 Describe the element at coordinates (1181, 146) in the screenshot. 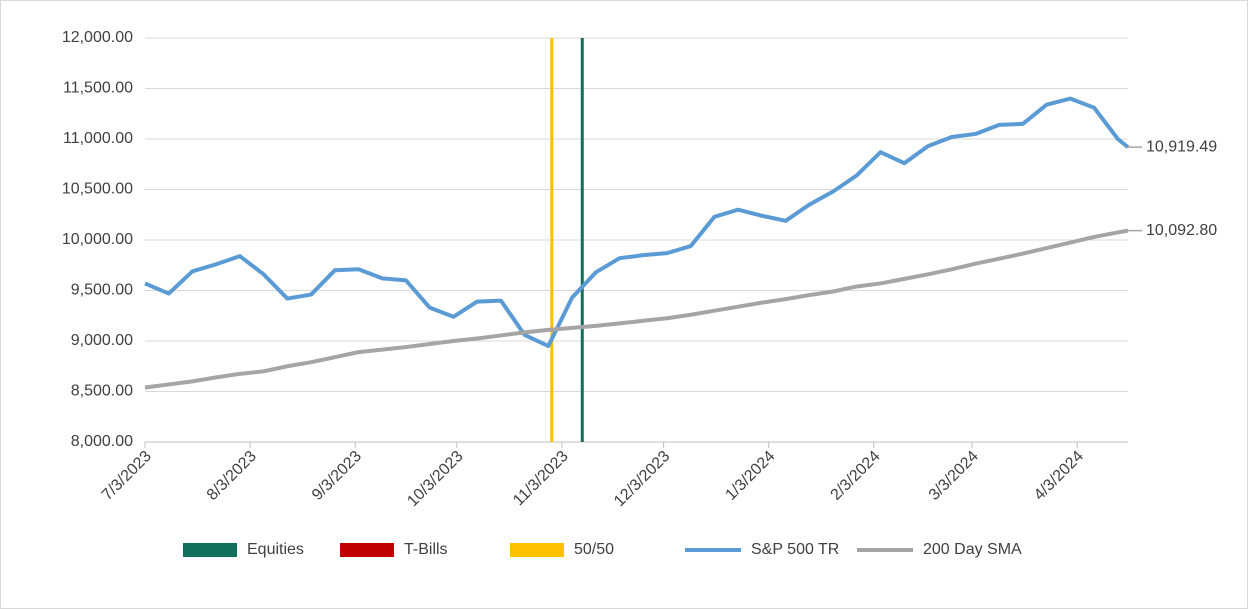

I see `data-label: 10,919.49` at that location.